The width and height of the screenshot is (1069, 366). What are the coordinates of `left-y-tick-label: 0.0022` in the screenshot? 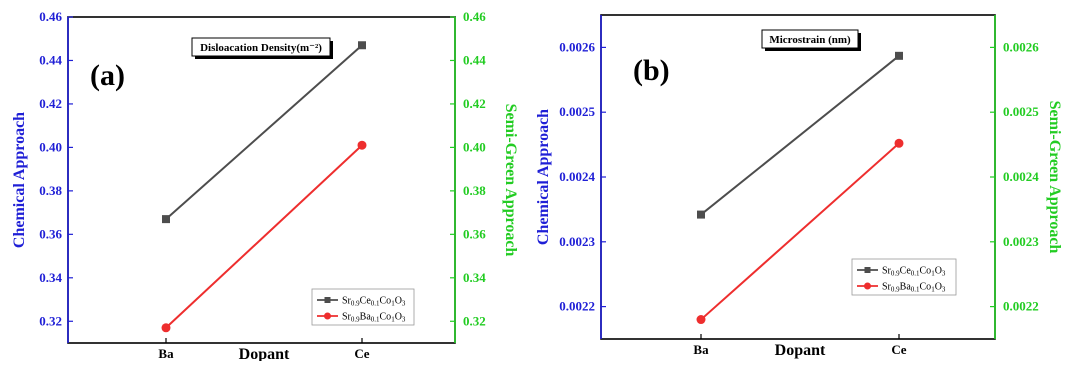 It's located at (577, 306).